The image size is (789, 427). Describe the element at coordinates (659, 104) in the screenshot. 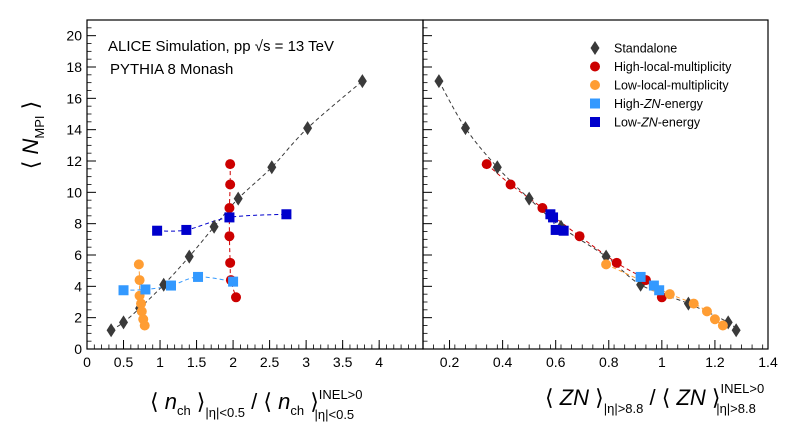

I see `legend-label: High-ZN-energy` at that location.